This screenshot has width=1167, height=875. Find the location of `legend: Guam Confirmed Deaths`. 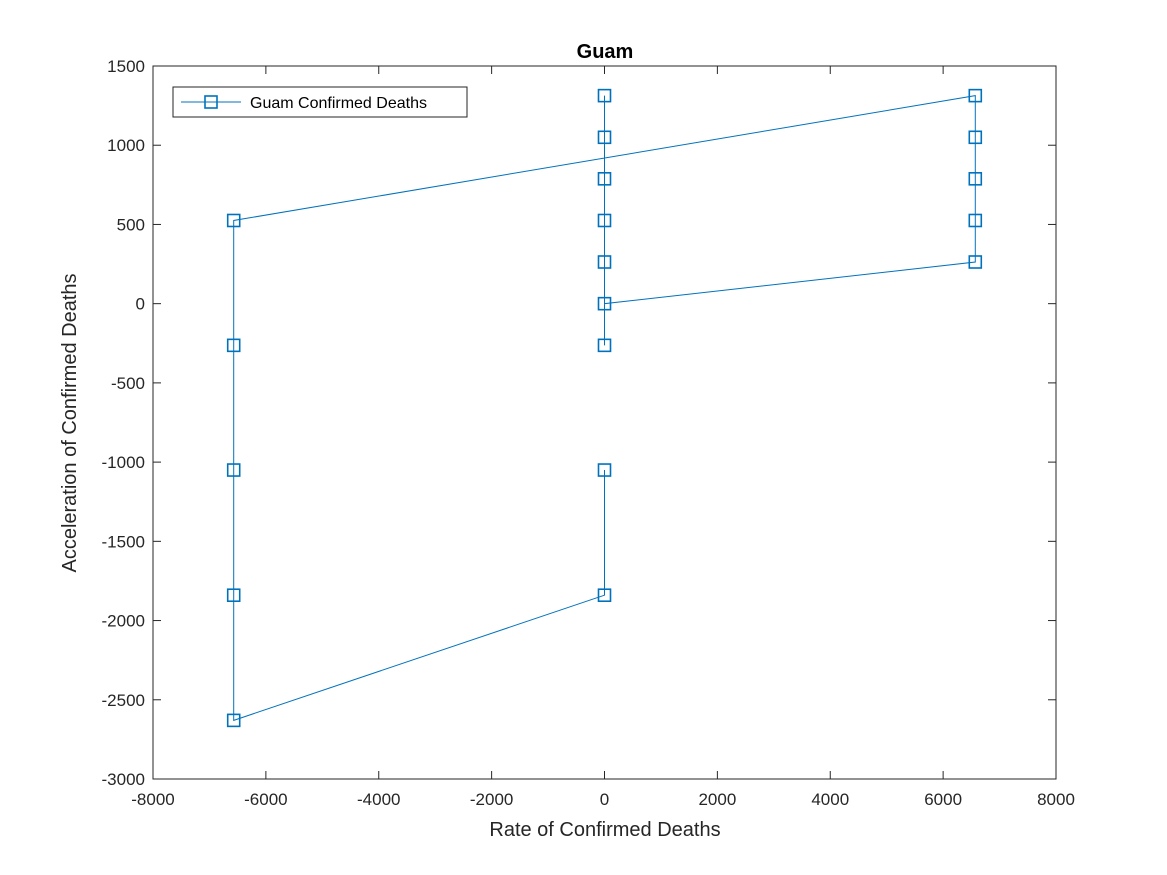

legend: Guam Confirmed Deaths is located at coordinates (320, 102).